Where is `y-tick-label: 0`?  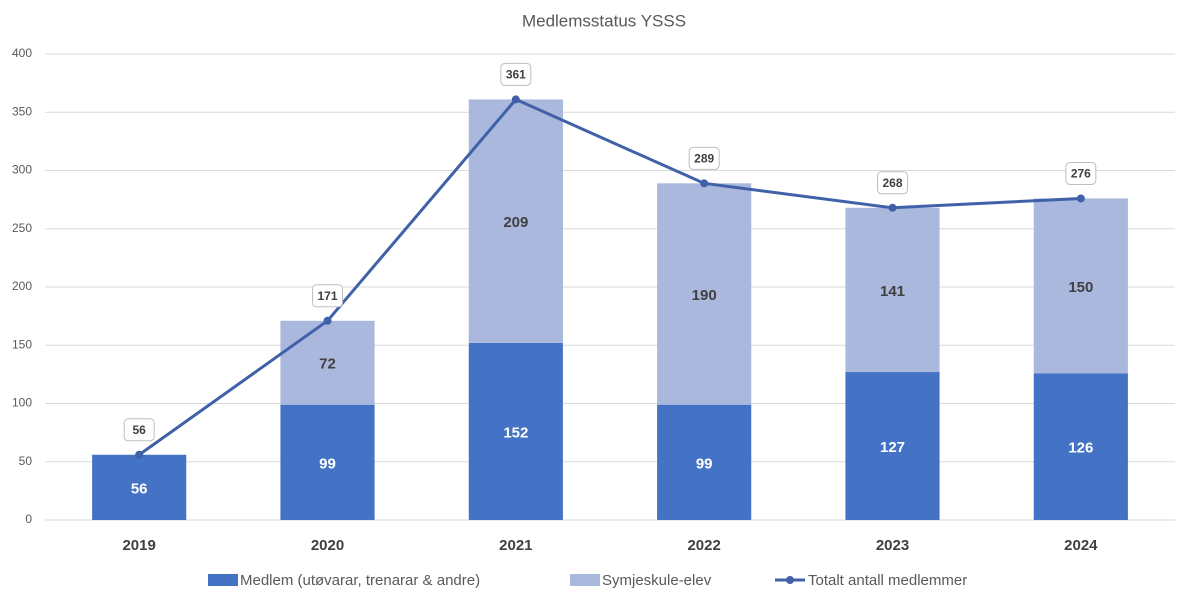 y-tick-label: 0 is located at coordinates (28, 519).